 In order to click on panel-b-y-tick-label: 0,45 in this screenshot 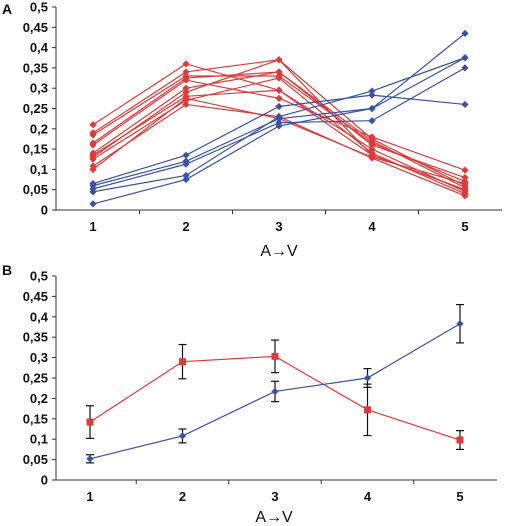, I will do `click(35, 296)`.